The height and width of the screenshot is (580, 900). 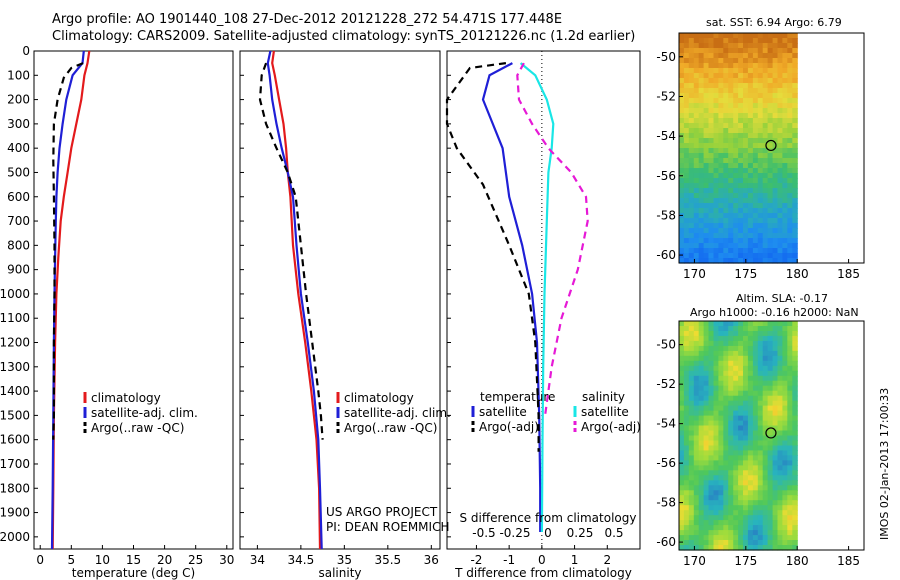 I want to click on map-y-tick-label: -56, so click(x=666, y=463).